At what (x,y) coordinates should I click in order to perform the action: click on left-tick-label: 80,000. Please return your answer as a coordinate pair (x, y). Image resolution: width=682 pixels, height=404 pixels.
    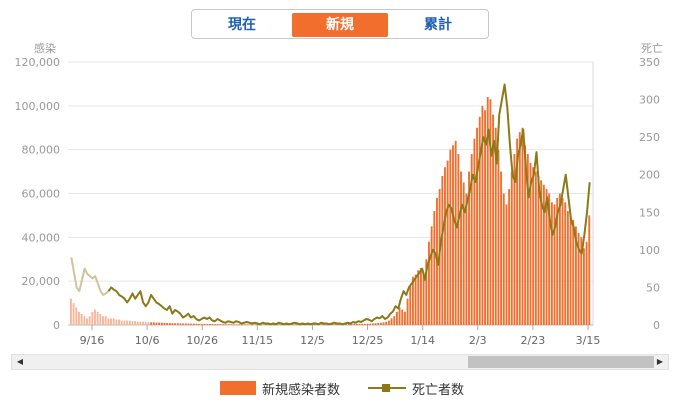
    Looking at the image, I should click on (41, 150).